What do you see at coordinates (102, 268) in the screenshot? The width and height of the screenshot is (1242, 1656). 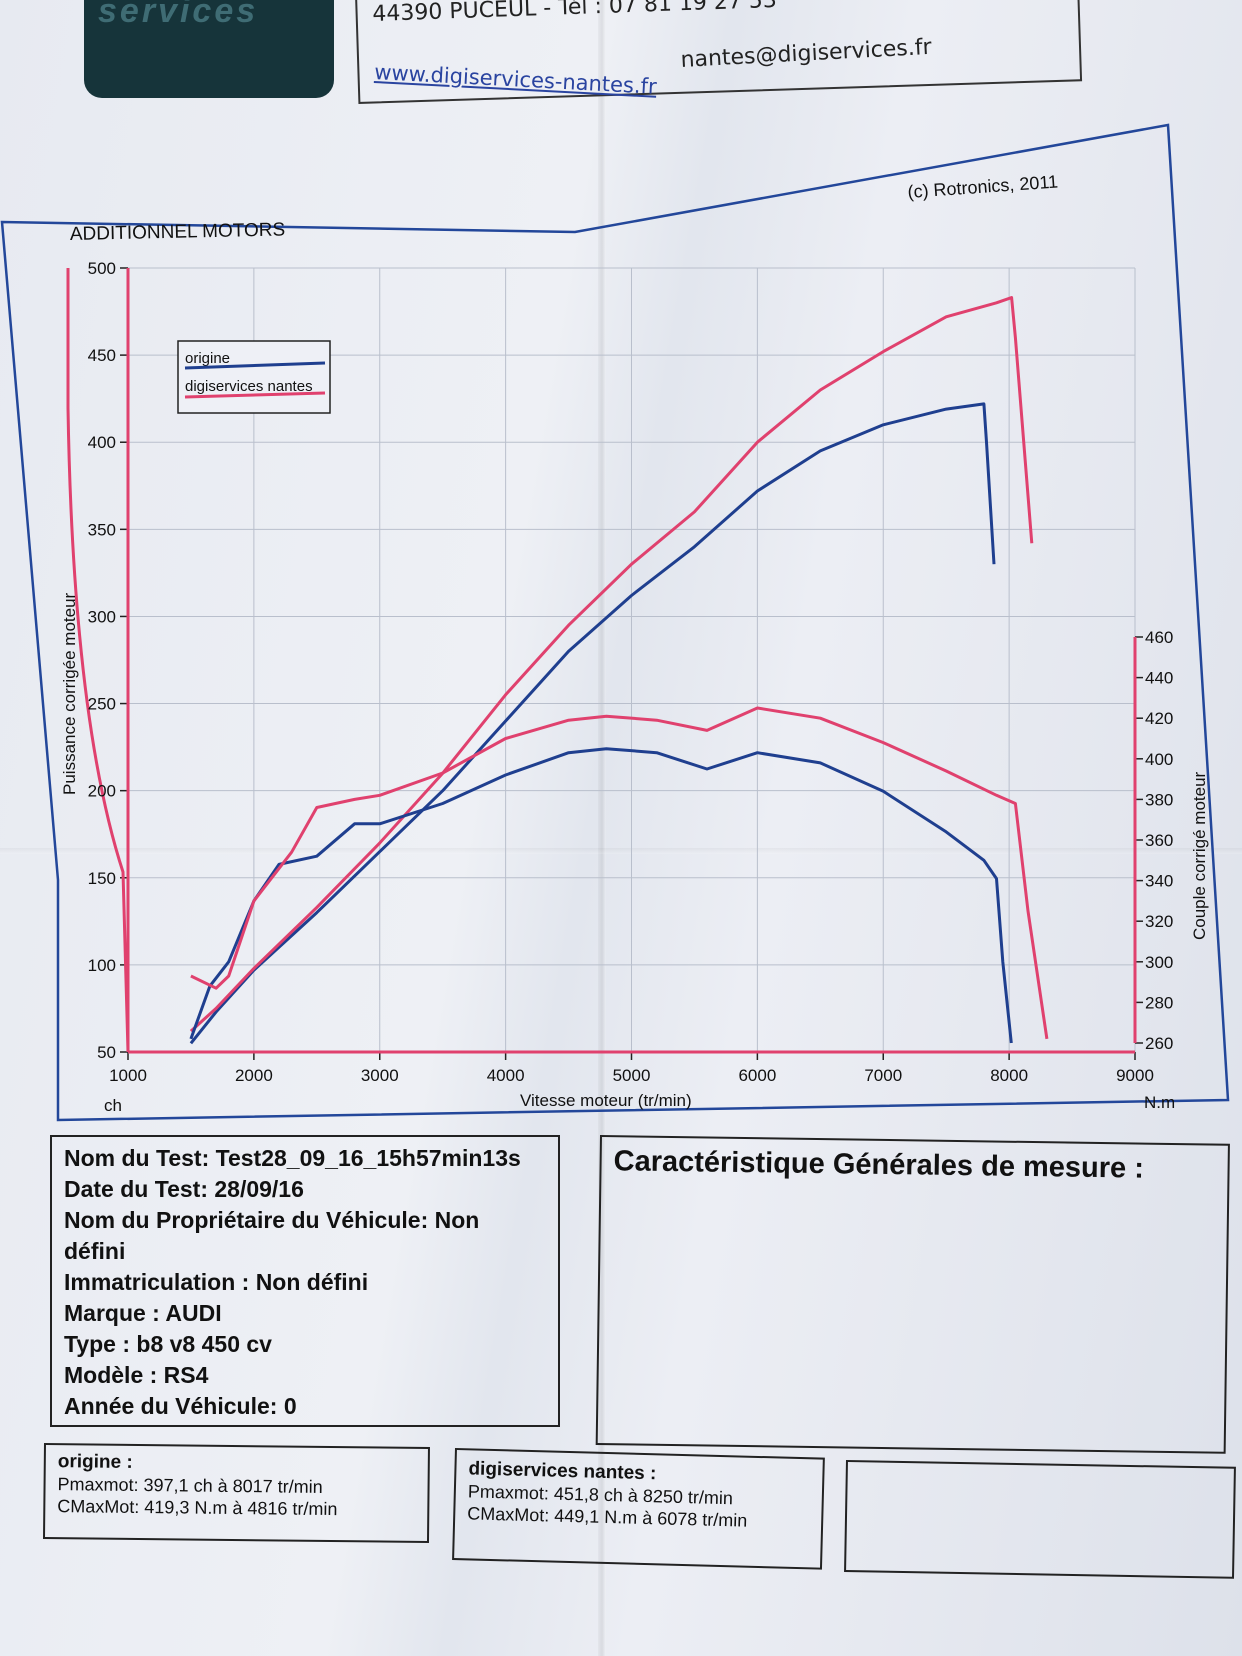 I see `y-left-tick-label: 500` at bounding box center [102, 268].